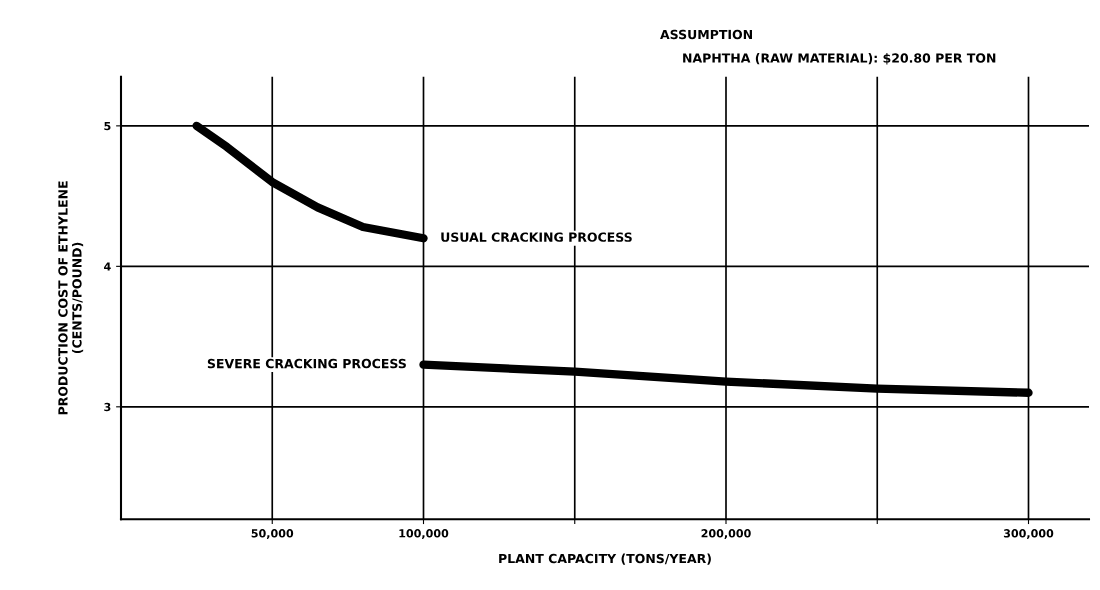  I want to click on x-tick-label: 200,000, so click(726, 534).